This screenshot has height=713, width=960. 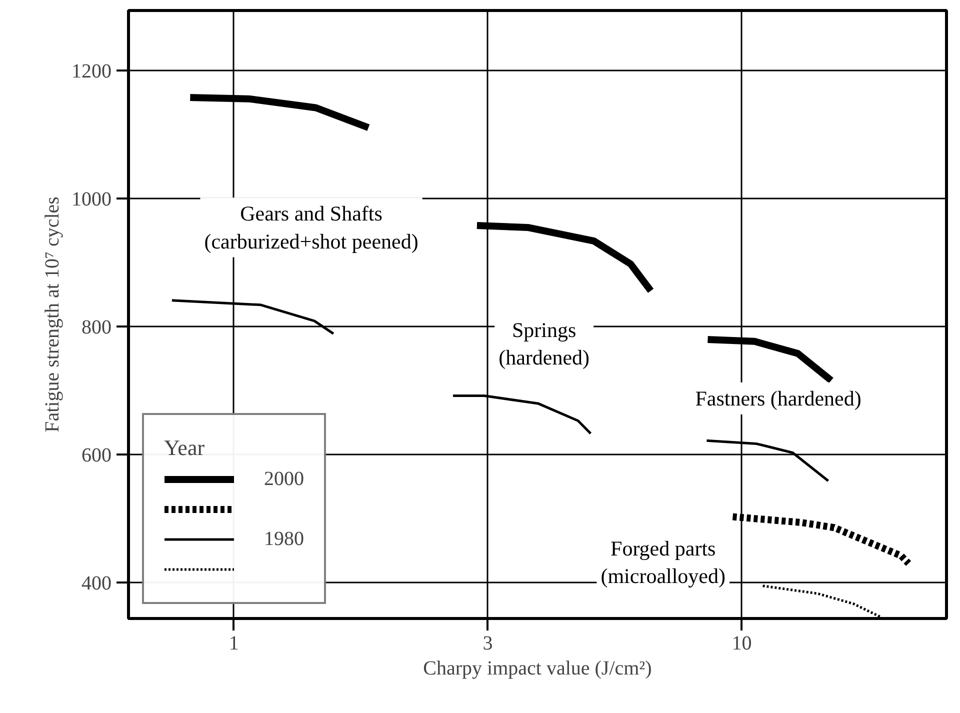 I want to click on annotation: Springs (hardened), so click(x=544, y=344).